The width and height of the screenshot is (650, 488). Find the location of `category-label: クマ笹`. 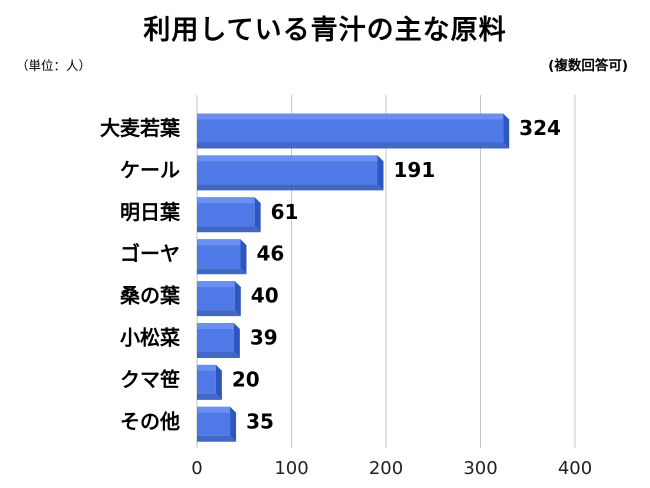

category-label: クマ笹 is located at coordinates (150, 379).